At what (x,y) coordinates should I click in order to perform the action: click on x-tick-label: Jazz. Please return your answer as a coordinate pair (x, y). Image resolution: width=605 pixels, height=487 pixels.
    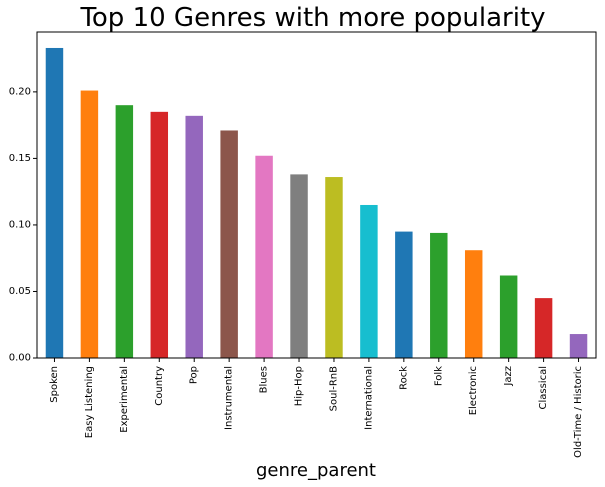
    Looking at the image, I should click on (508, 376).